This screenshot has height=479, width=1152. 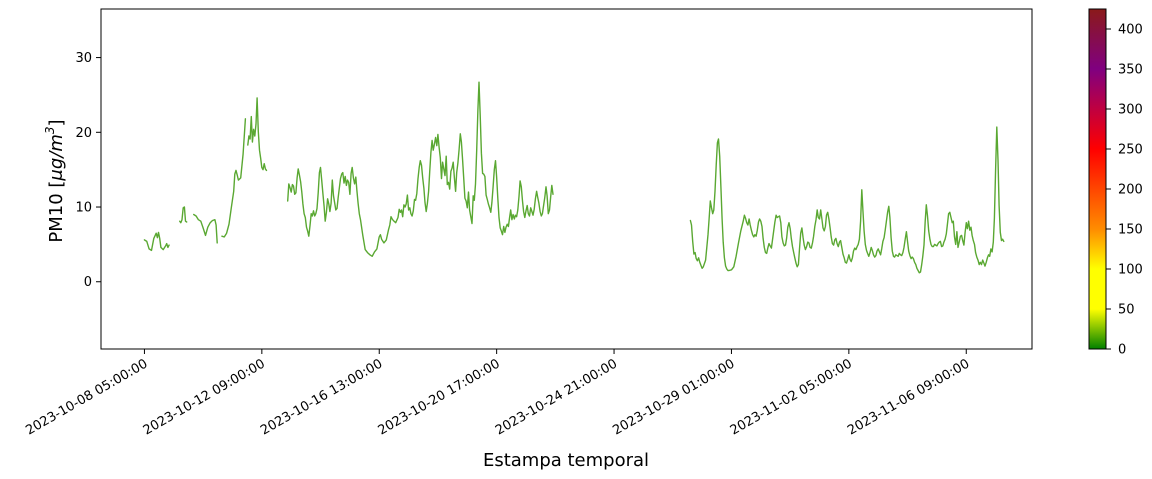 What do you see at coordinates (1097, 179) in the screenshot?
I see `colorbar` at bounding box center [1097, 179].